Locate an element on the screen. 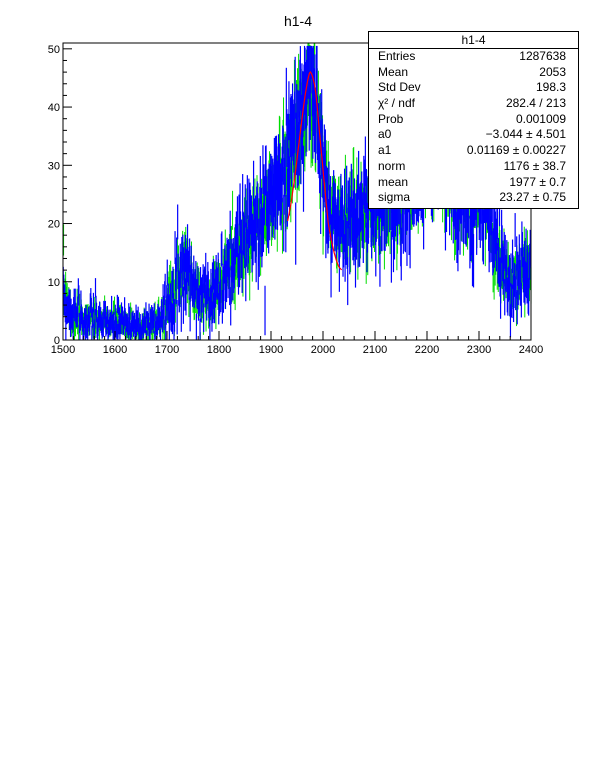 Image resolution: width=596 pixels, height=772 pixels. y-tick-label: 30 is located at coordinates (54, 166).